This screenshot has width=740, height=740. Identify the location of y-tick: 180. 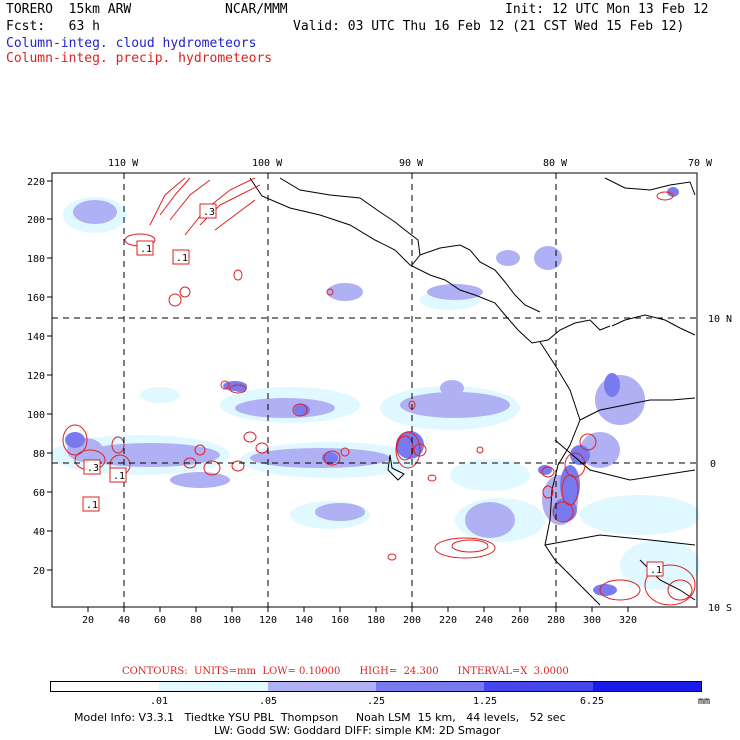
(36, 259).